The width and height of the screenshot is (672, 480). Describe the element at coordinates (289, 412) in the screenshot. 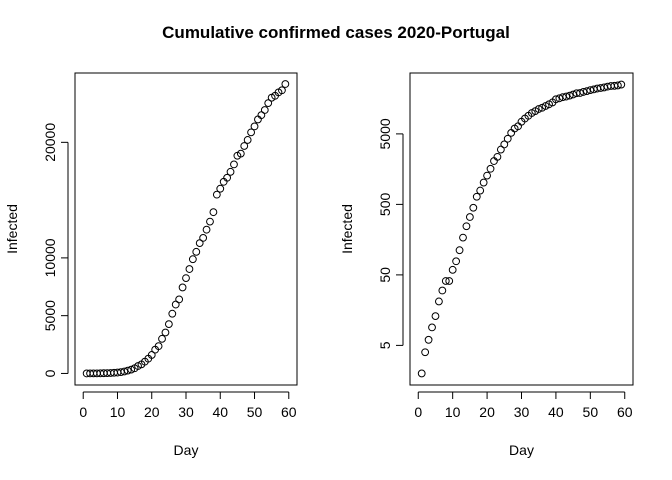

I see `left-x-tick-label: 60` at that location.